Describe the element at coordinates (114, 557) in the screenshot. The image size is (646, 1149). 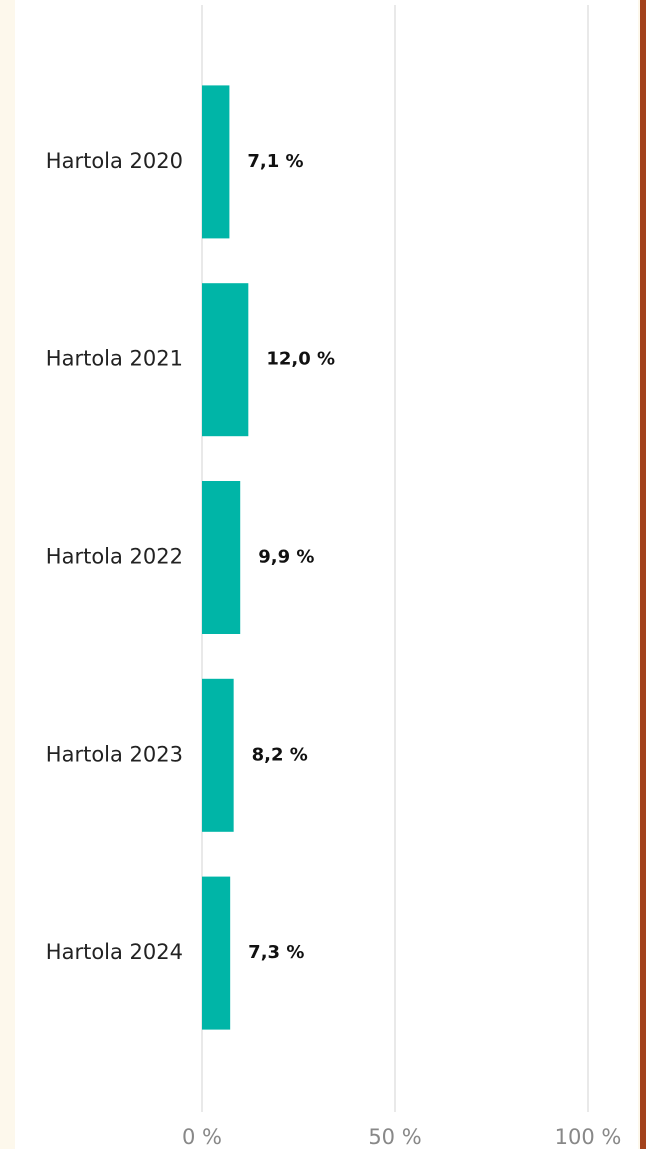
I see `y-tick-label: Hartola 2022` at that location.